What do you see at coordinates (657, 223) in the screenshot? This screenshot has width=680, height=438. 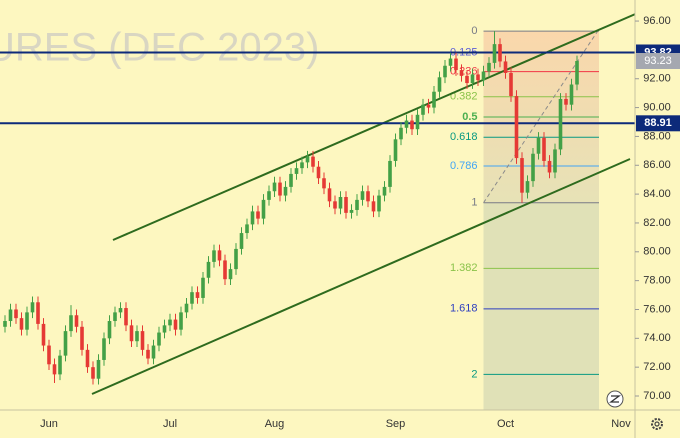 I see `y-tick-label: 82.00` at bounding box center [657, 223].